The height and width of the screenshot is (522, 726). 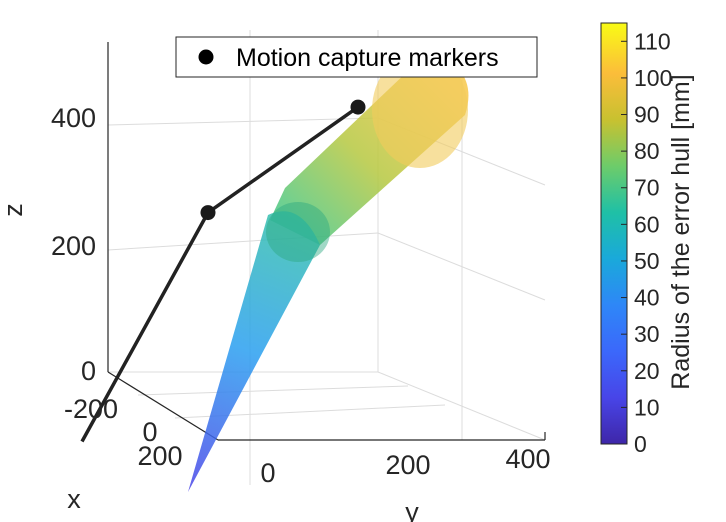 What do you see at coordinates (647, 261) in the screenshot?
I see `colorbar-tick-label: 50` at bounding box center [647, 261].